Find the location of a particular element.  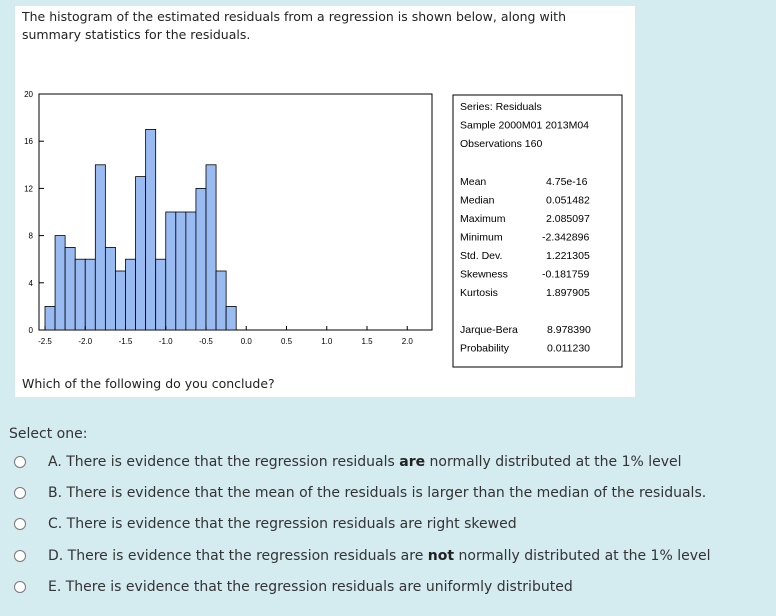

stats-header-line: Series: Residuals is located at coordinates (501, 107).